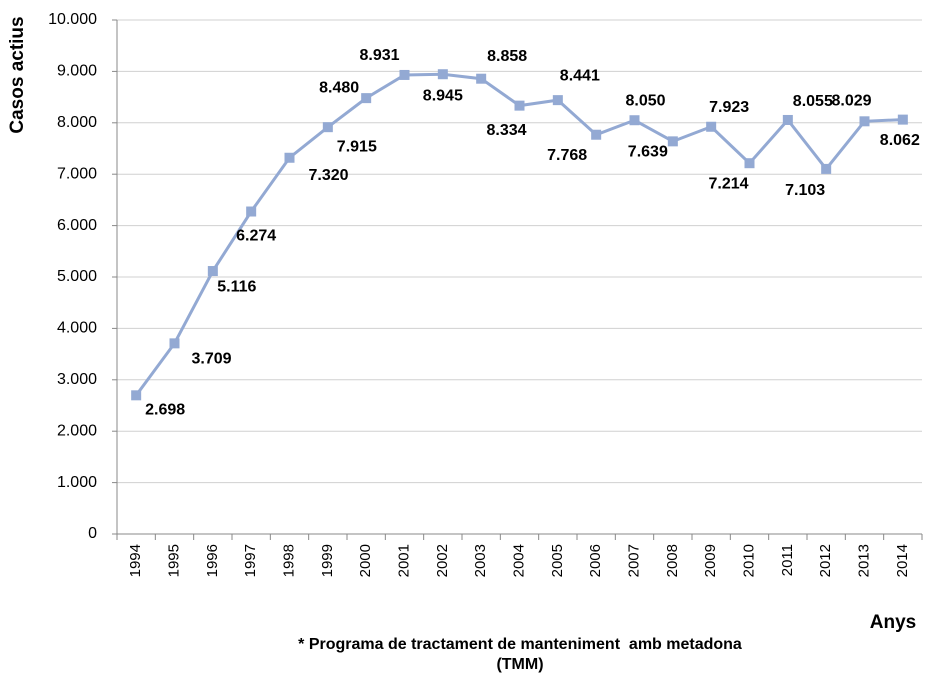 The width and height of the screenshot is (930, 677). What do you see at coordinates (813, 101) in the screenshot?
I see `data-label: 8.055` at bounding box center [813, 101].